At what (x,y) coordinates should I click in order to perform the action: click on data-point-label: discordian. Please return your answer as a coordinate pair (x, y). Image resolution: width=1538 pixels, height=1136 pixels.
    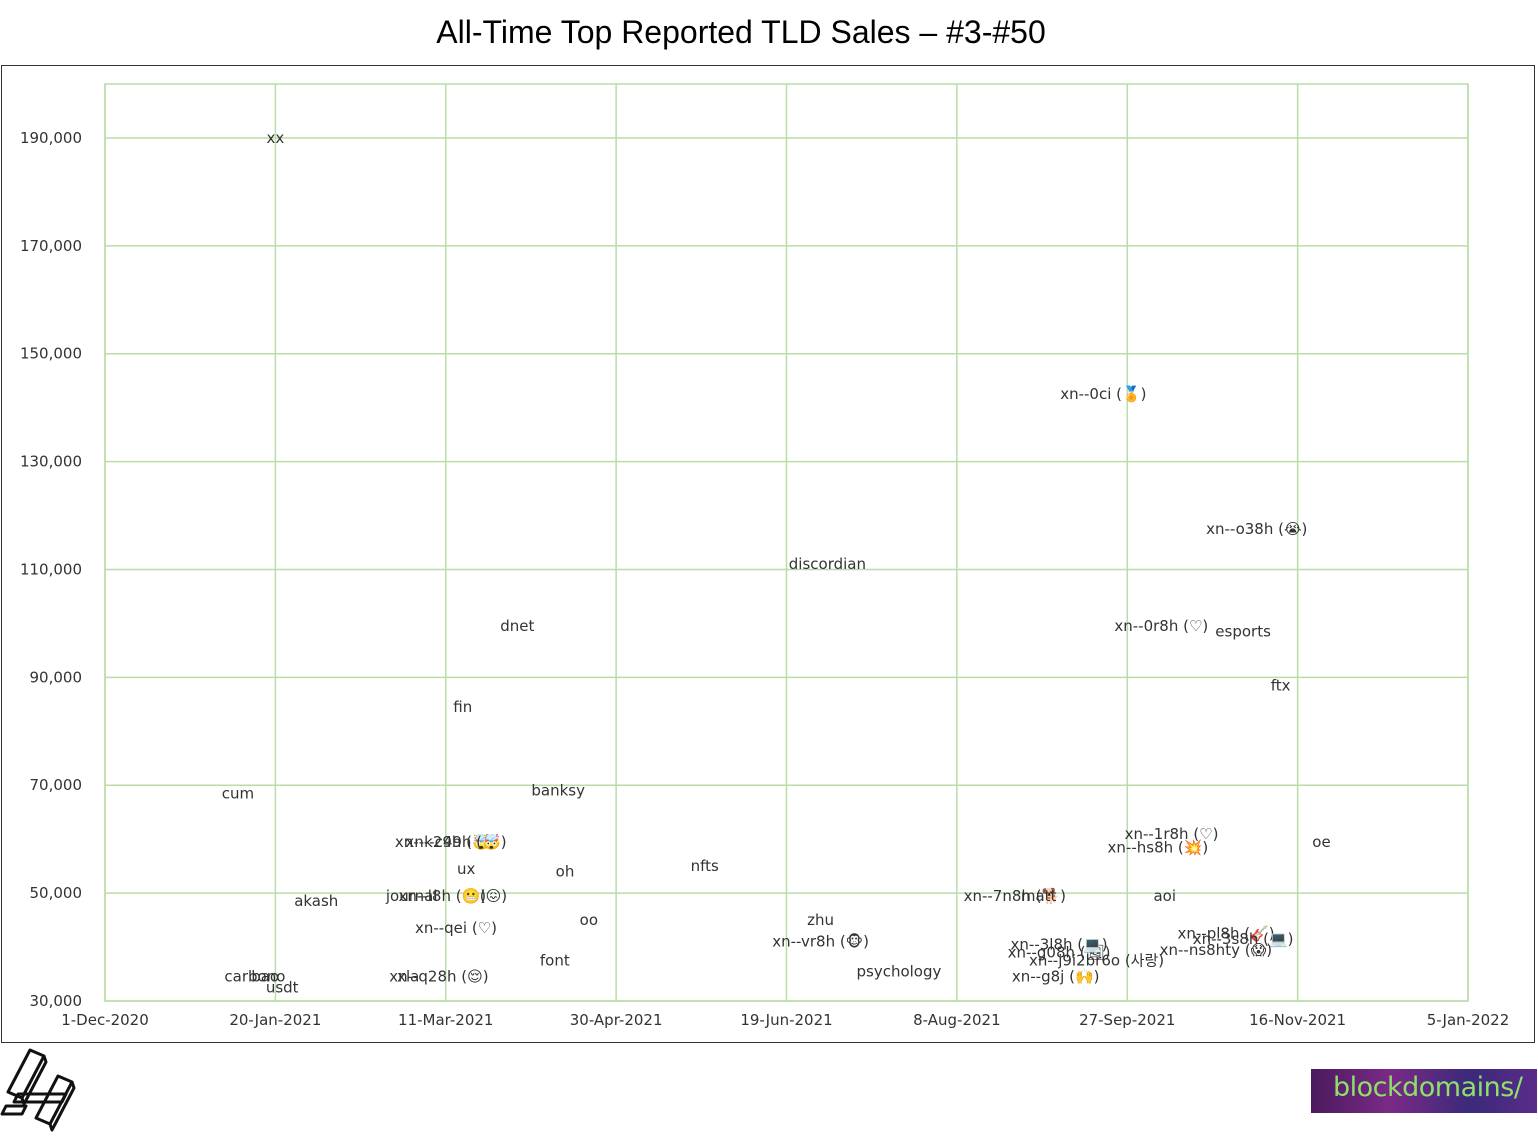
    Looking at the image, I should click on (827, 564).